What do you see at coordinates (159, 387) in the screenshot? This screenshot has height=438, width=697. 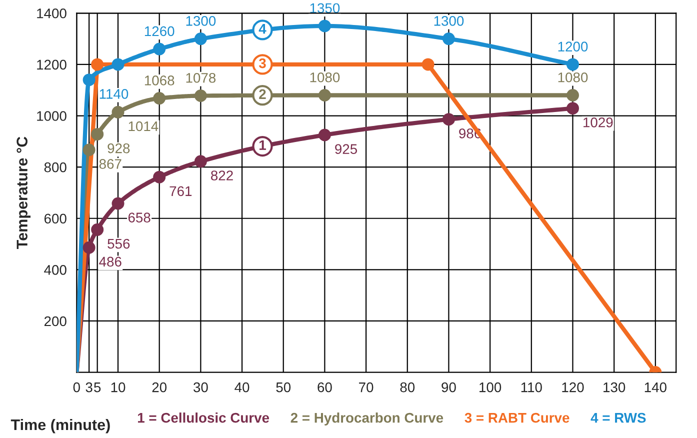 I see `x-tick-label: 20` at bounding box center [159, 387].